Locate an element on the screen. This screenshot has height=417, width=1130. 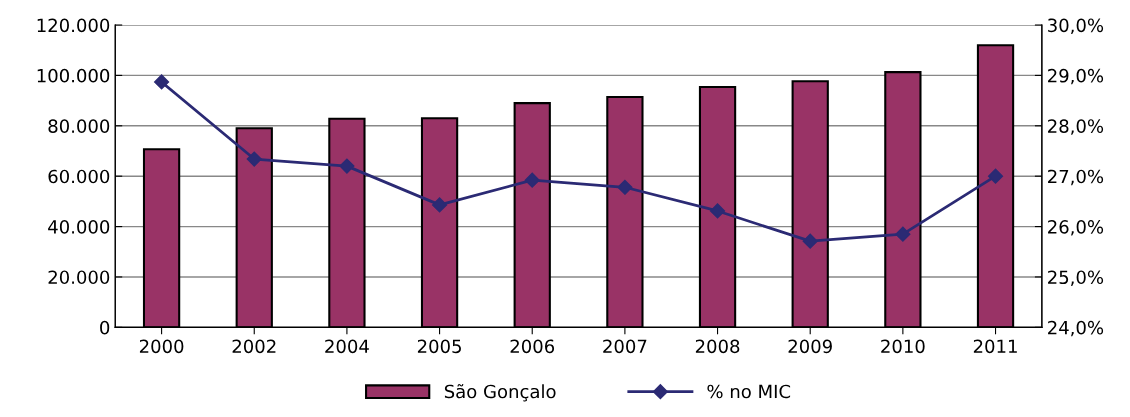
x-tick-label: 2007 is located at coordinates (625, 346).